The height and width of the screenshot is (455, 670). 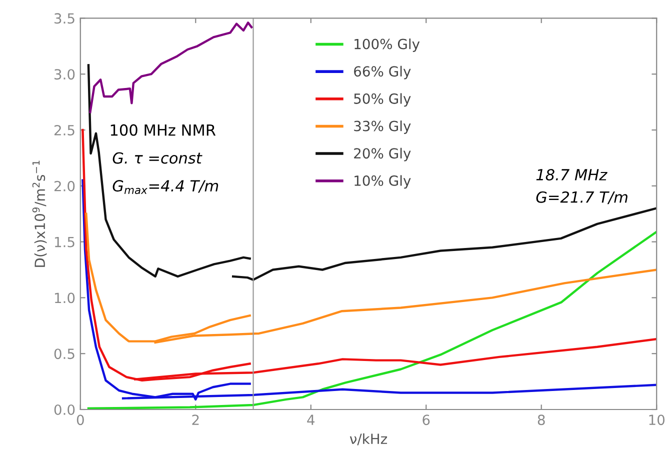 I want to click on y-tick-label: 0.0, so click(x=64, y=409).